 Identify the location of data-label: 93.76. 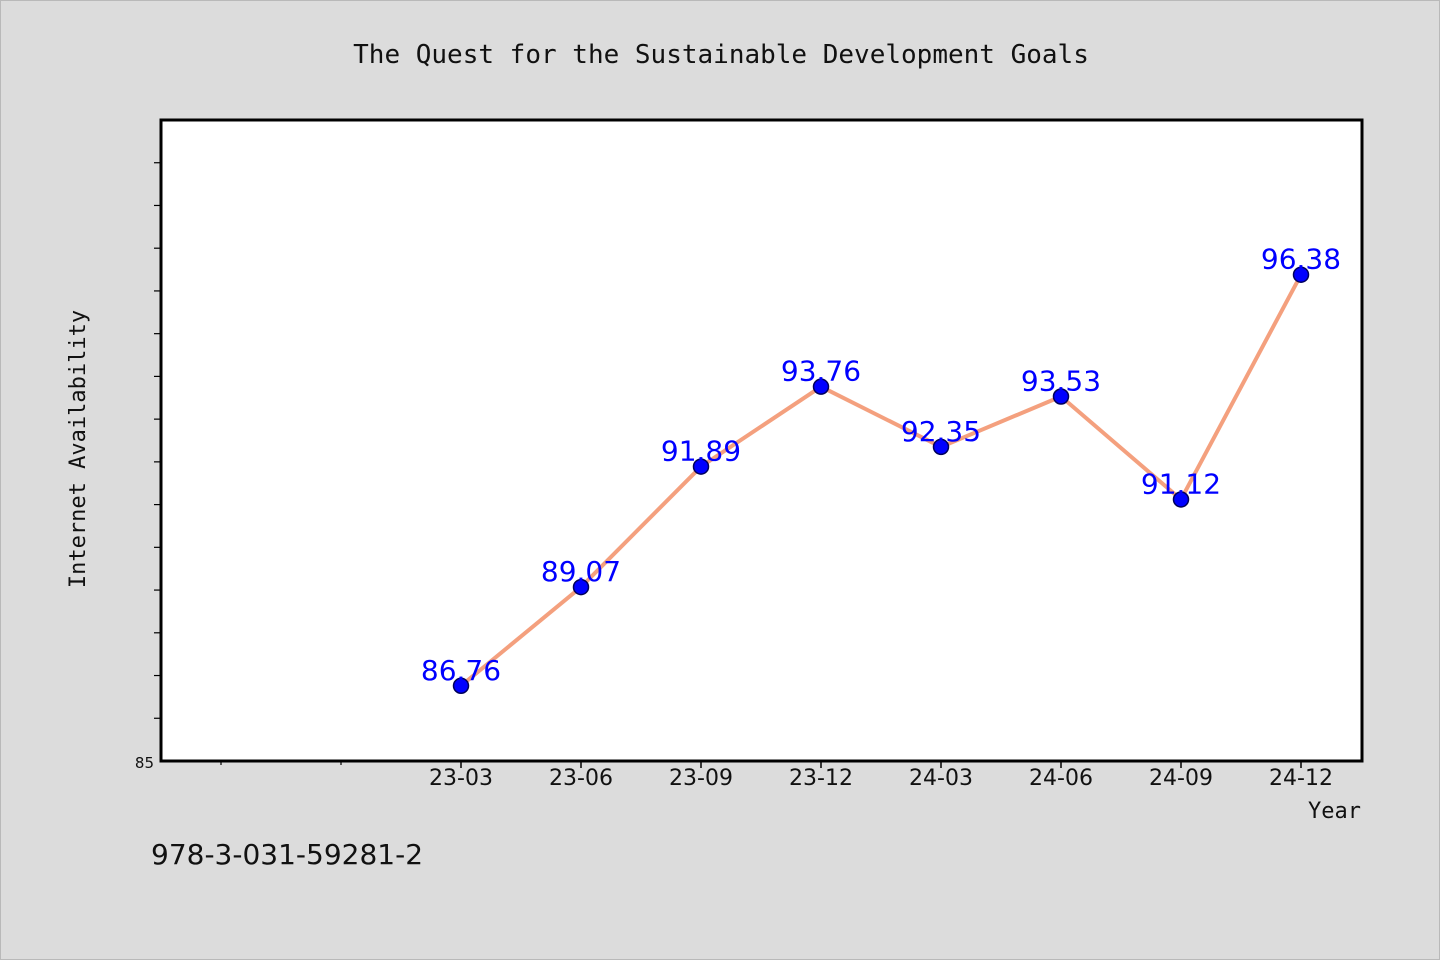
(821, 371).